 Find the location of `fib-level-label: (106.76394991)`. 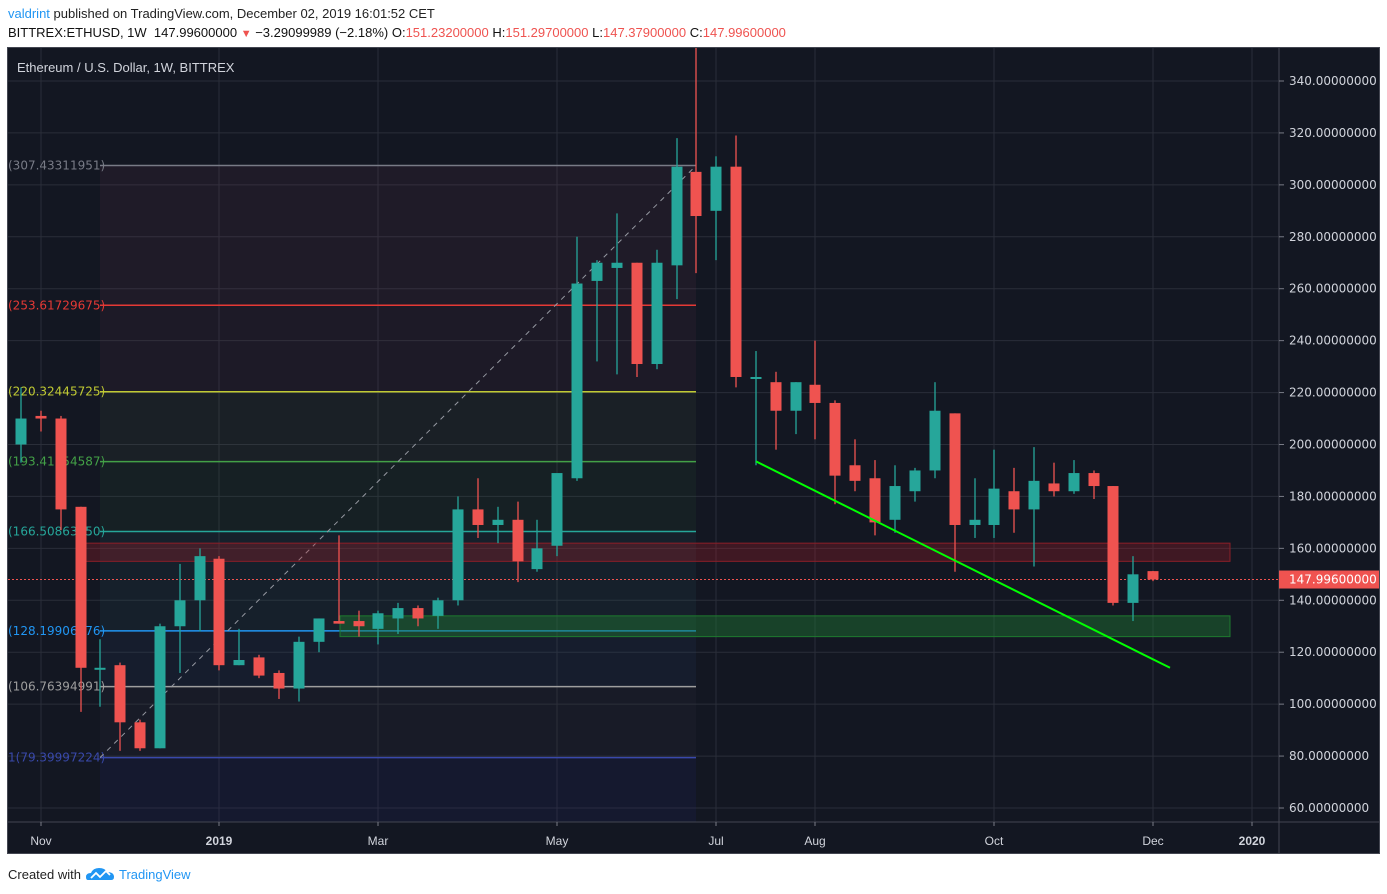

fib-level-label: (106.76394991) is located at coordinates (56, 687).